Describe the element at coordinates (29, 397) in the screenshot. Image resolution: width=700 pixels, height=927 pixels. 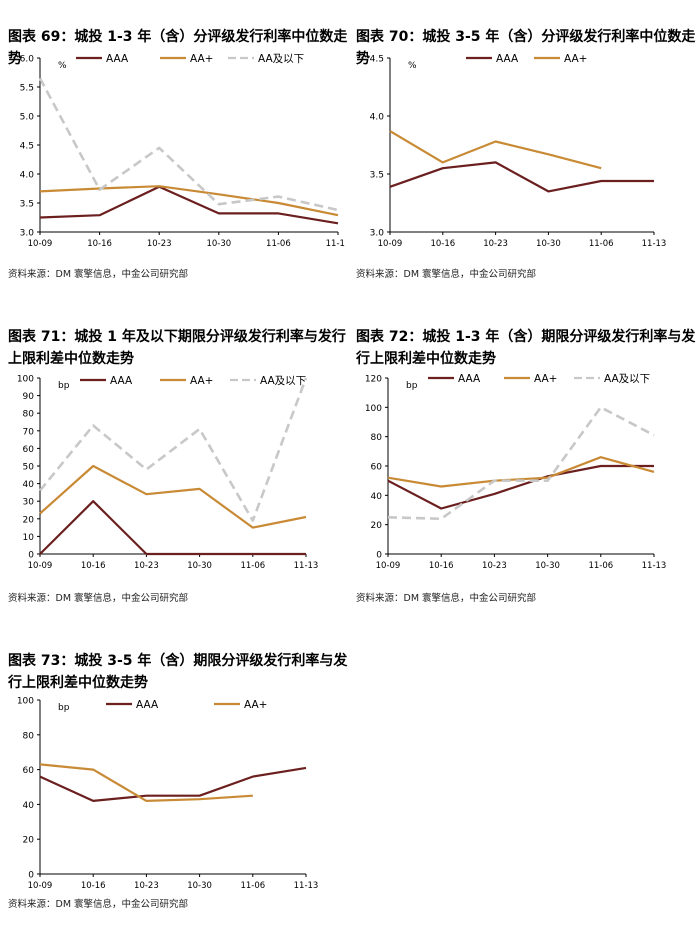
I see `y-tick-label: 90` at that location.